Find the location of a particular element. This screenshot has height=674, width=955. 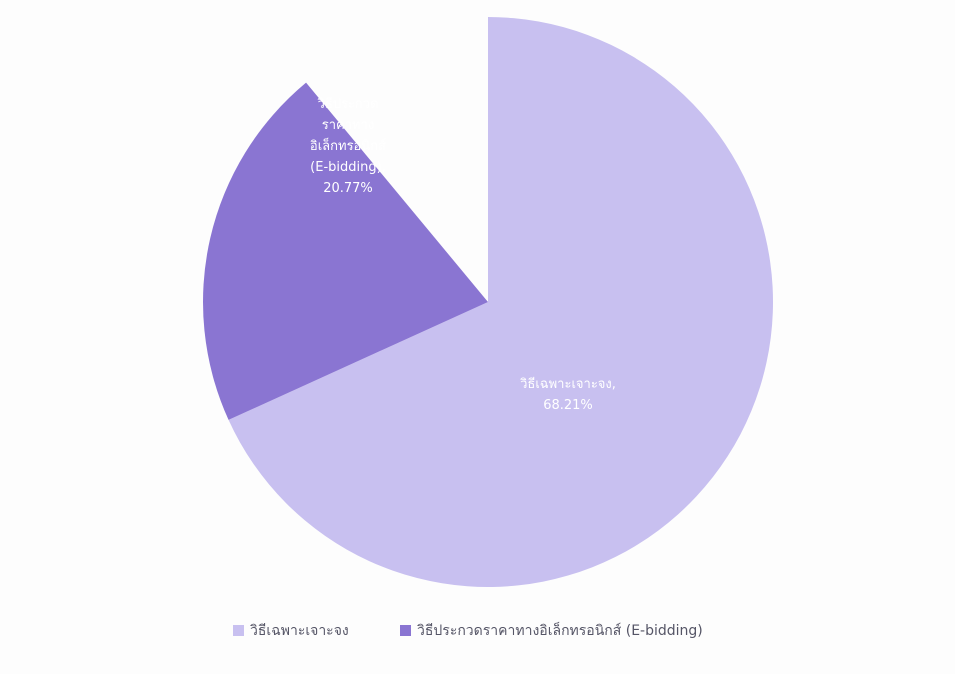

legend-label: วิธีเฉพาะเจาะจง is located at coordinates (299, 631).